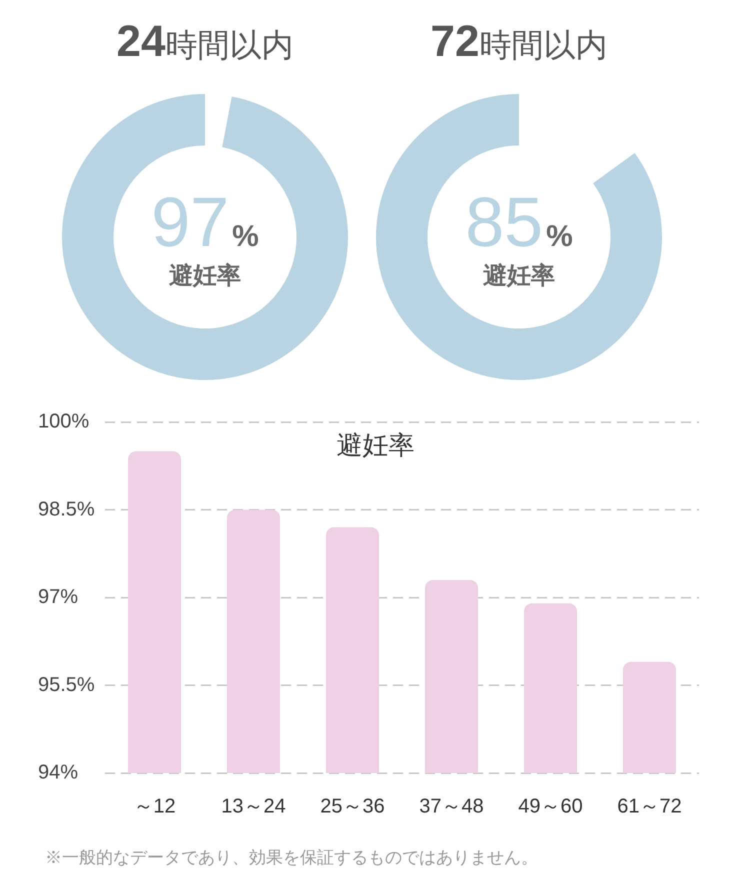  What do you see at coordinates (154, 807) in the screenshot?
I see `x-tick-label: ～12` at bounding box center [154, 807].